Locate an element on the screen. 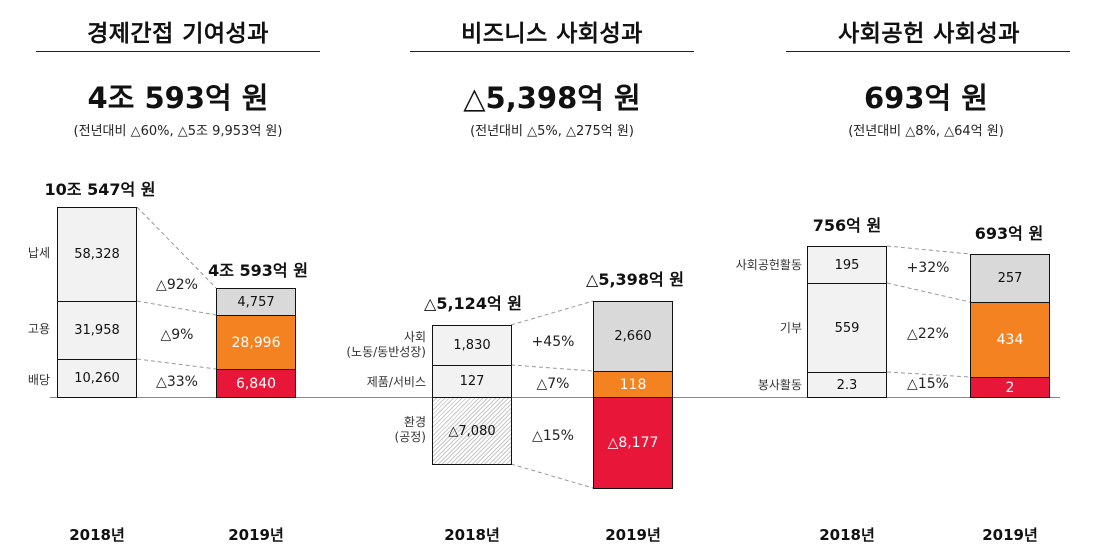  bar-segment: 58,328 is located at coordinates (97, 254).